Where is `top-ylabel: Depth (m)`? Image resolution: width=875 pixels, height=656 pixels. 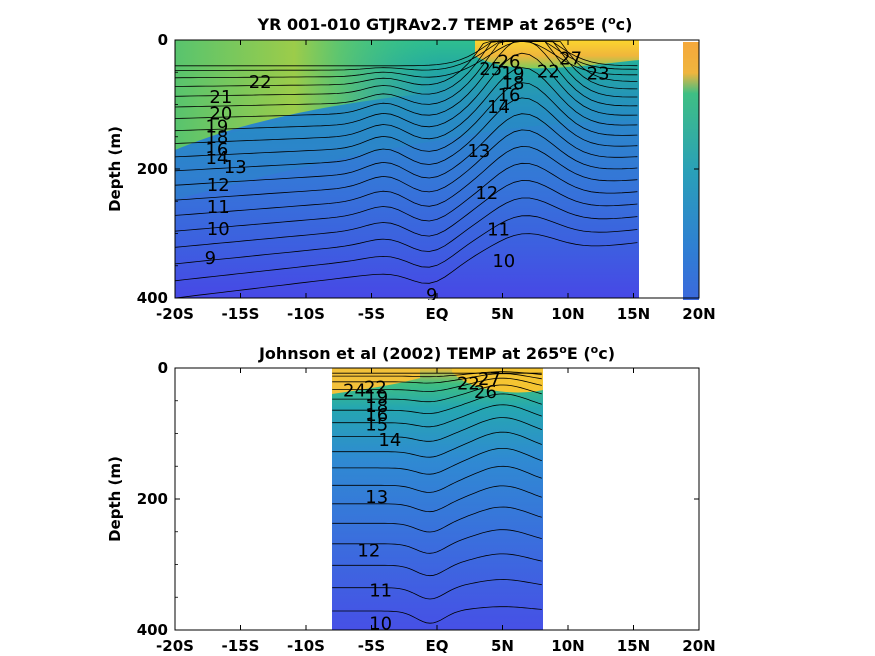
top-ylabel: Depth (m) is located at coordinates (115, 169).